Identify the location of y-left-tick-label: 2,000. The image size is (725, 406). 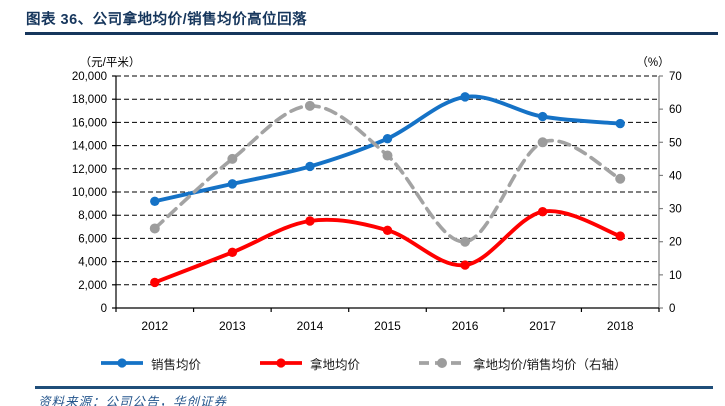
(92, 286).